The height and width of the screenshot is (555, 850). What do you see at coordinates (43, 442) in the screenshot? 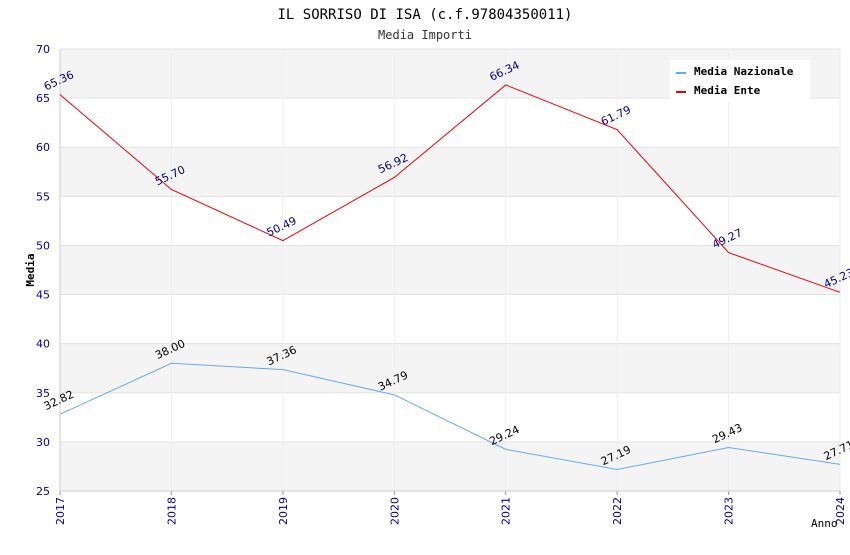
I see `y-tick-label: 30` at bounding box center [43, 442].